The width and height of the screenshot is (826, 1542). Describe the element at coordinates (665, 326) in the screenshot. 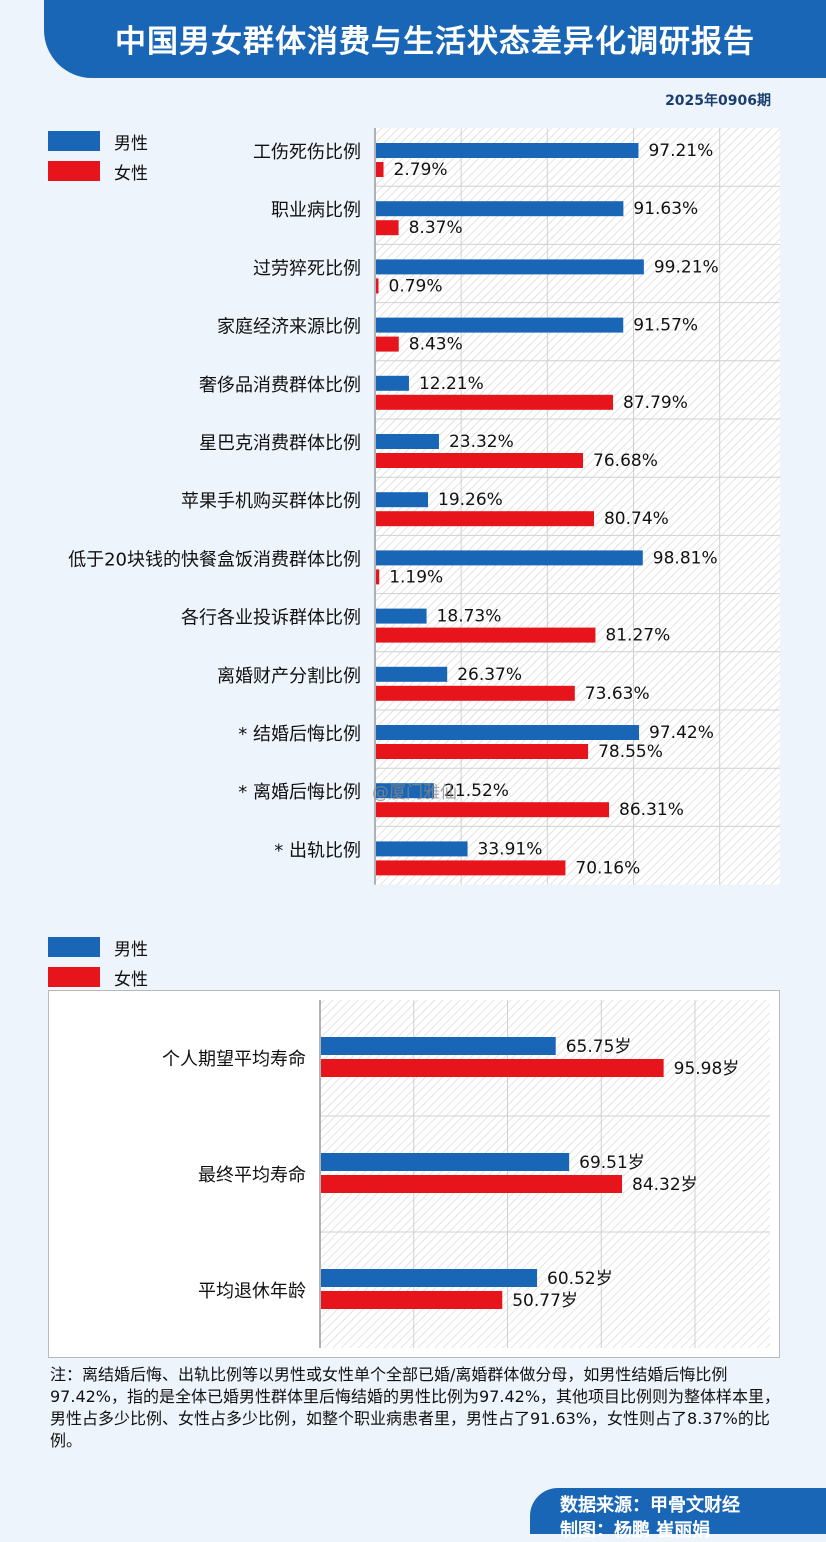

I see `value-label: 91.57%` at that location.